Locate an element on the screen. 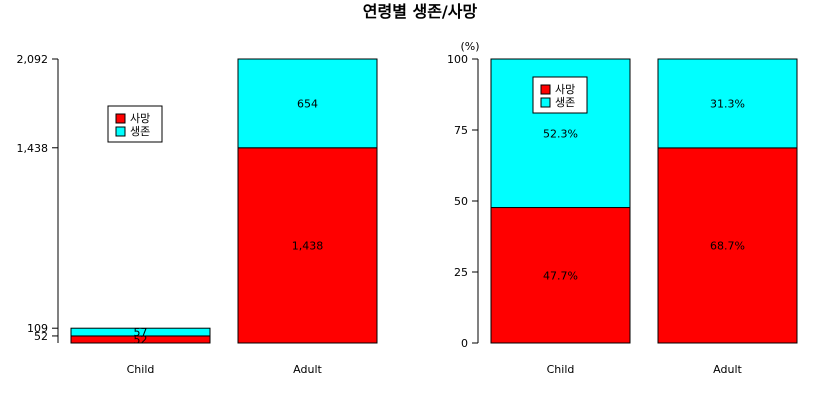 This screenshot has width=840, height=420. data-label-0-0-0: 52 is located at coordinates (141, 339).